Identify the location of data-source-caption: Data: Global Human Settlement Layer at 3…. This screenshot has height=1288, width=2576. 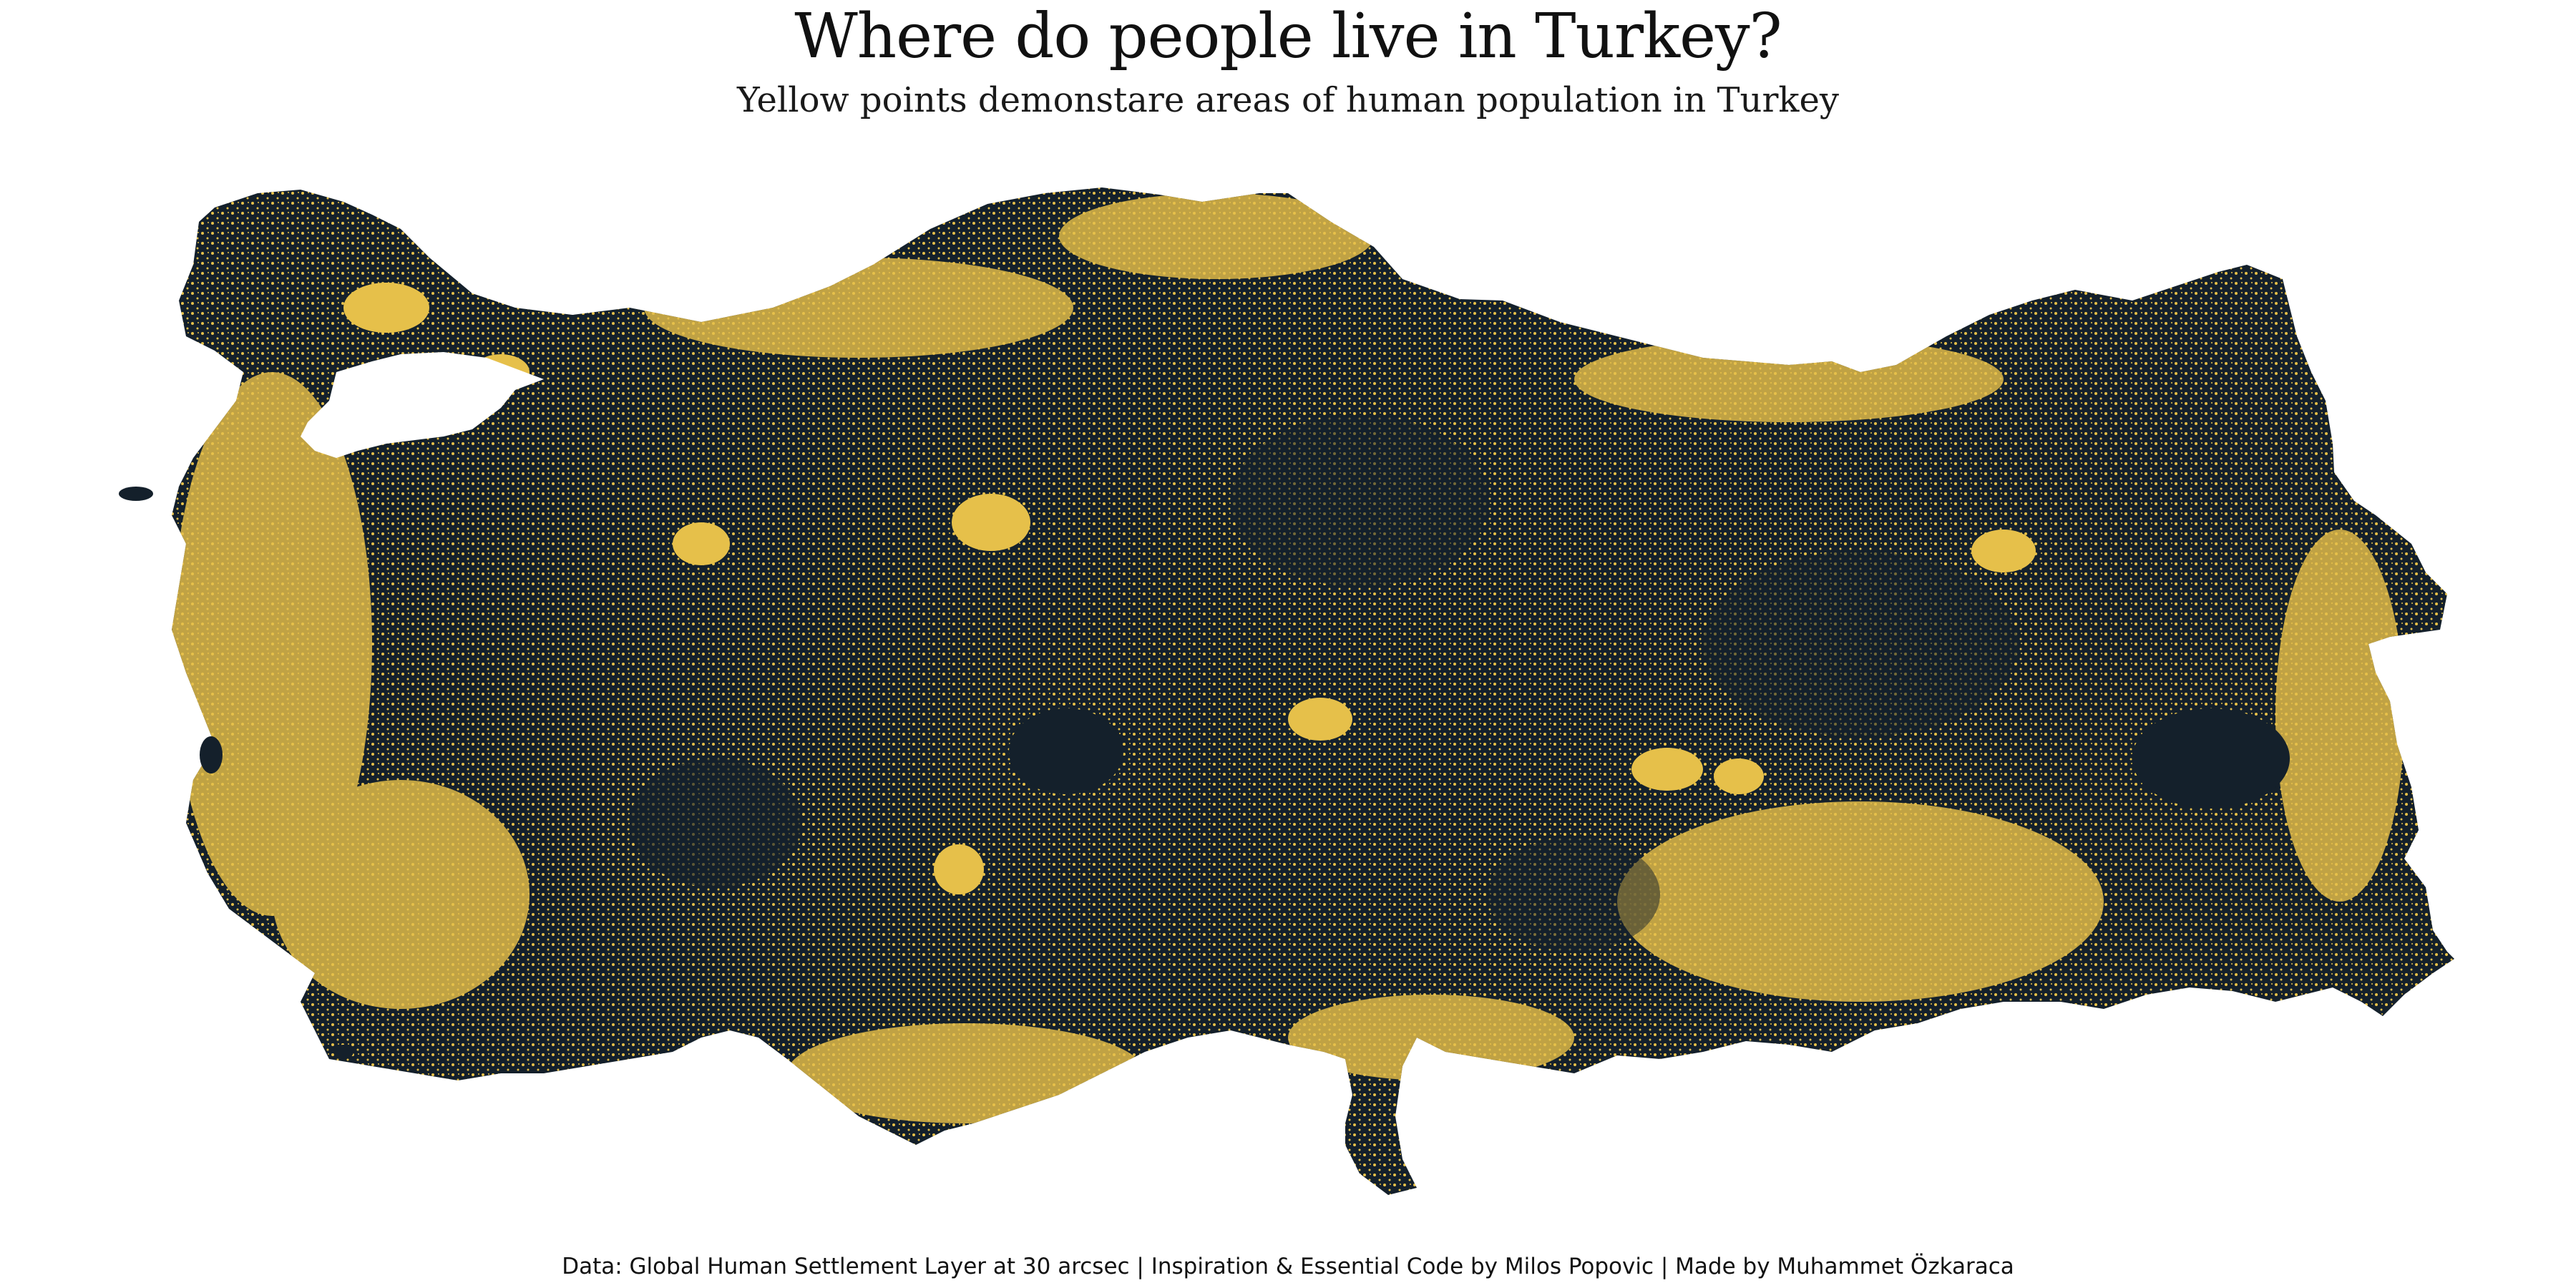
(1288, 1266).